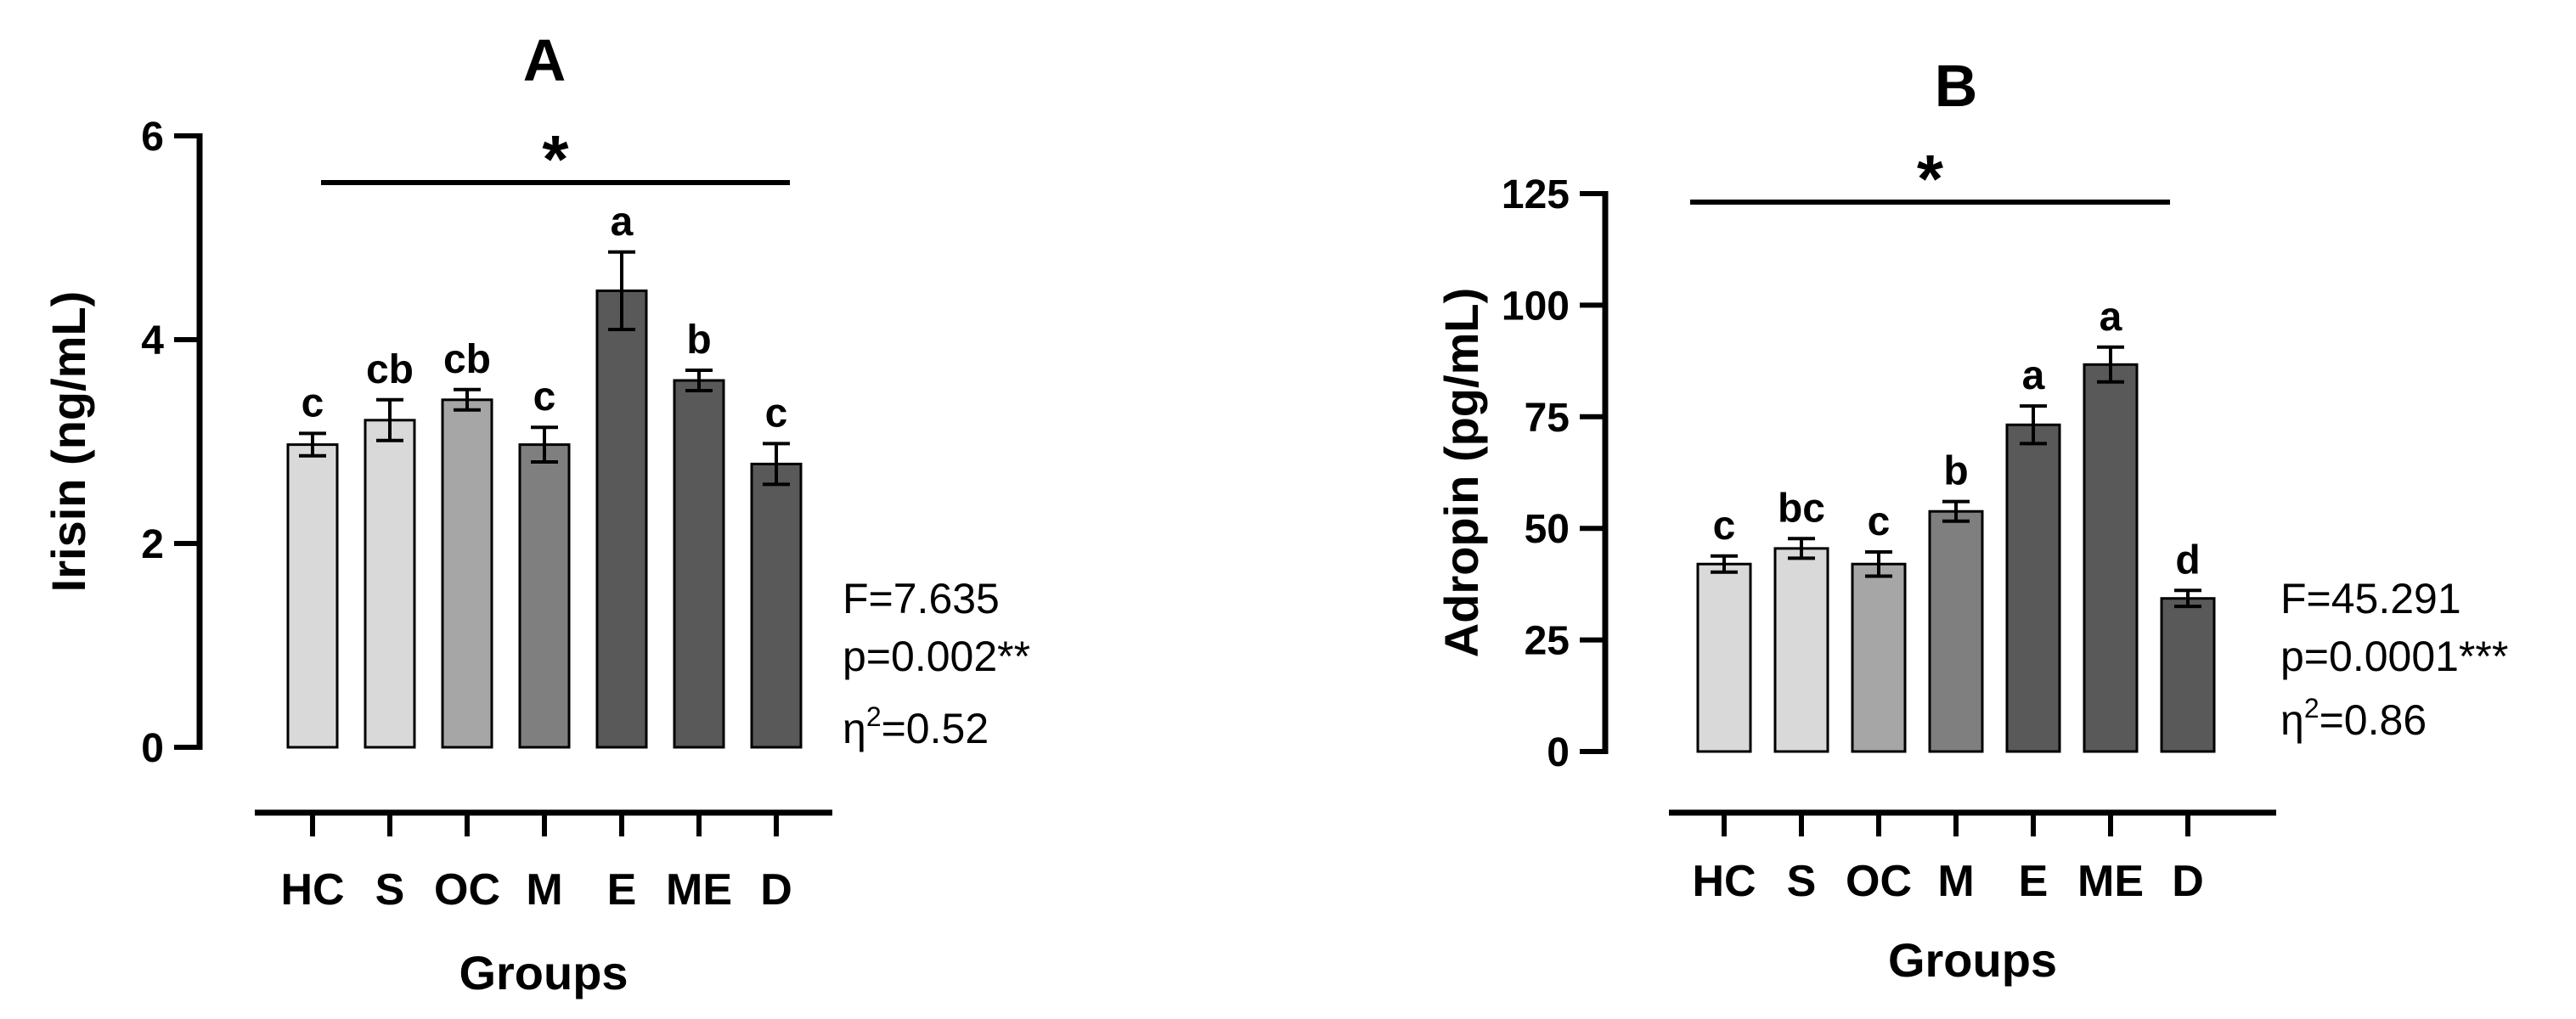 This screenshot has height=1019, width=2576. What do you see at coordinates (935, 728) in the screenshot?
I see `stat-eta-value: =0.52` at bounding box center [935, 728].